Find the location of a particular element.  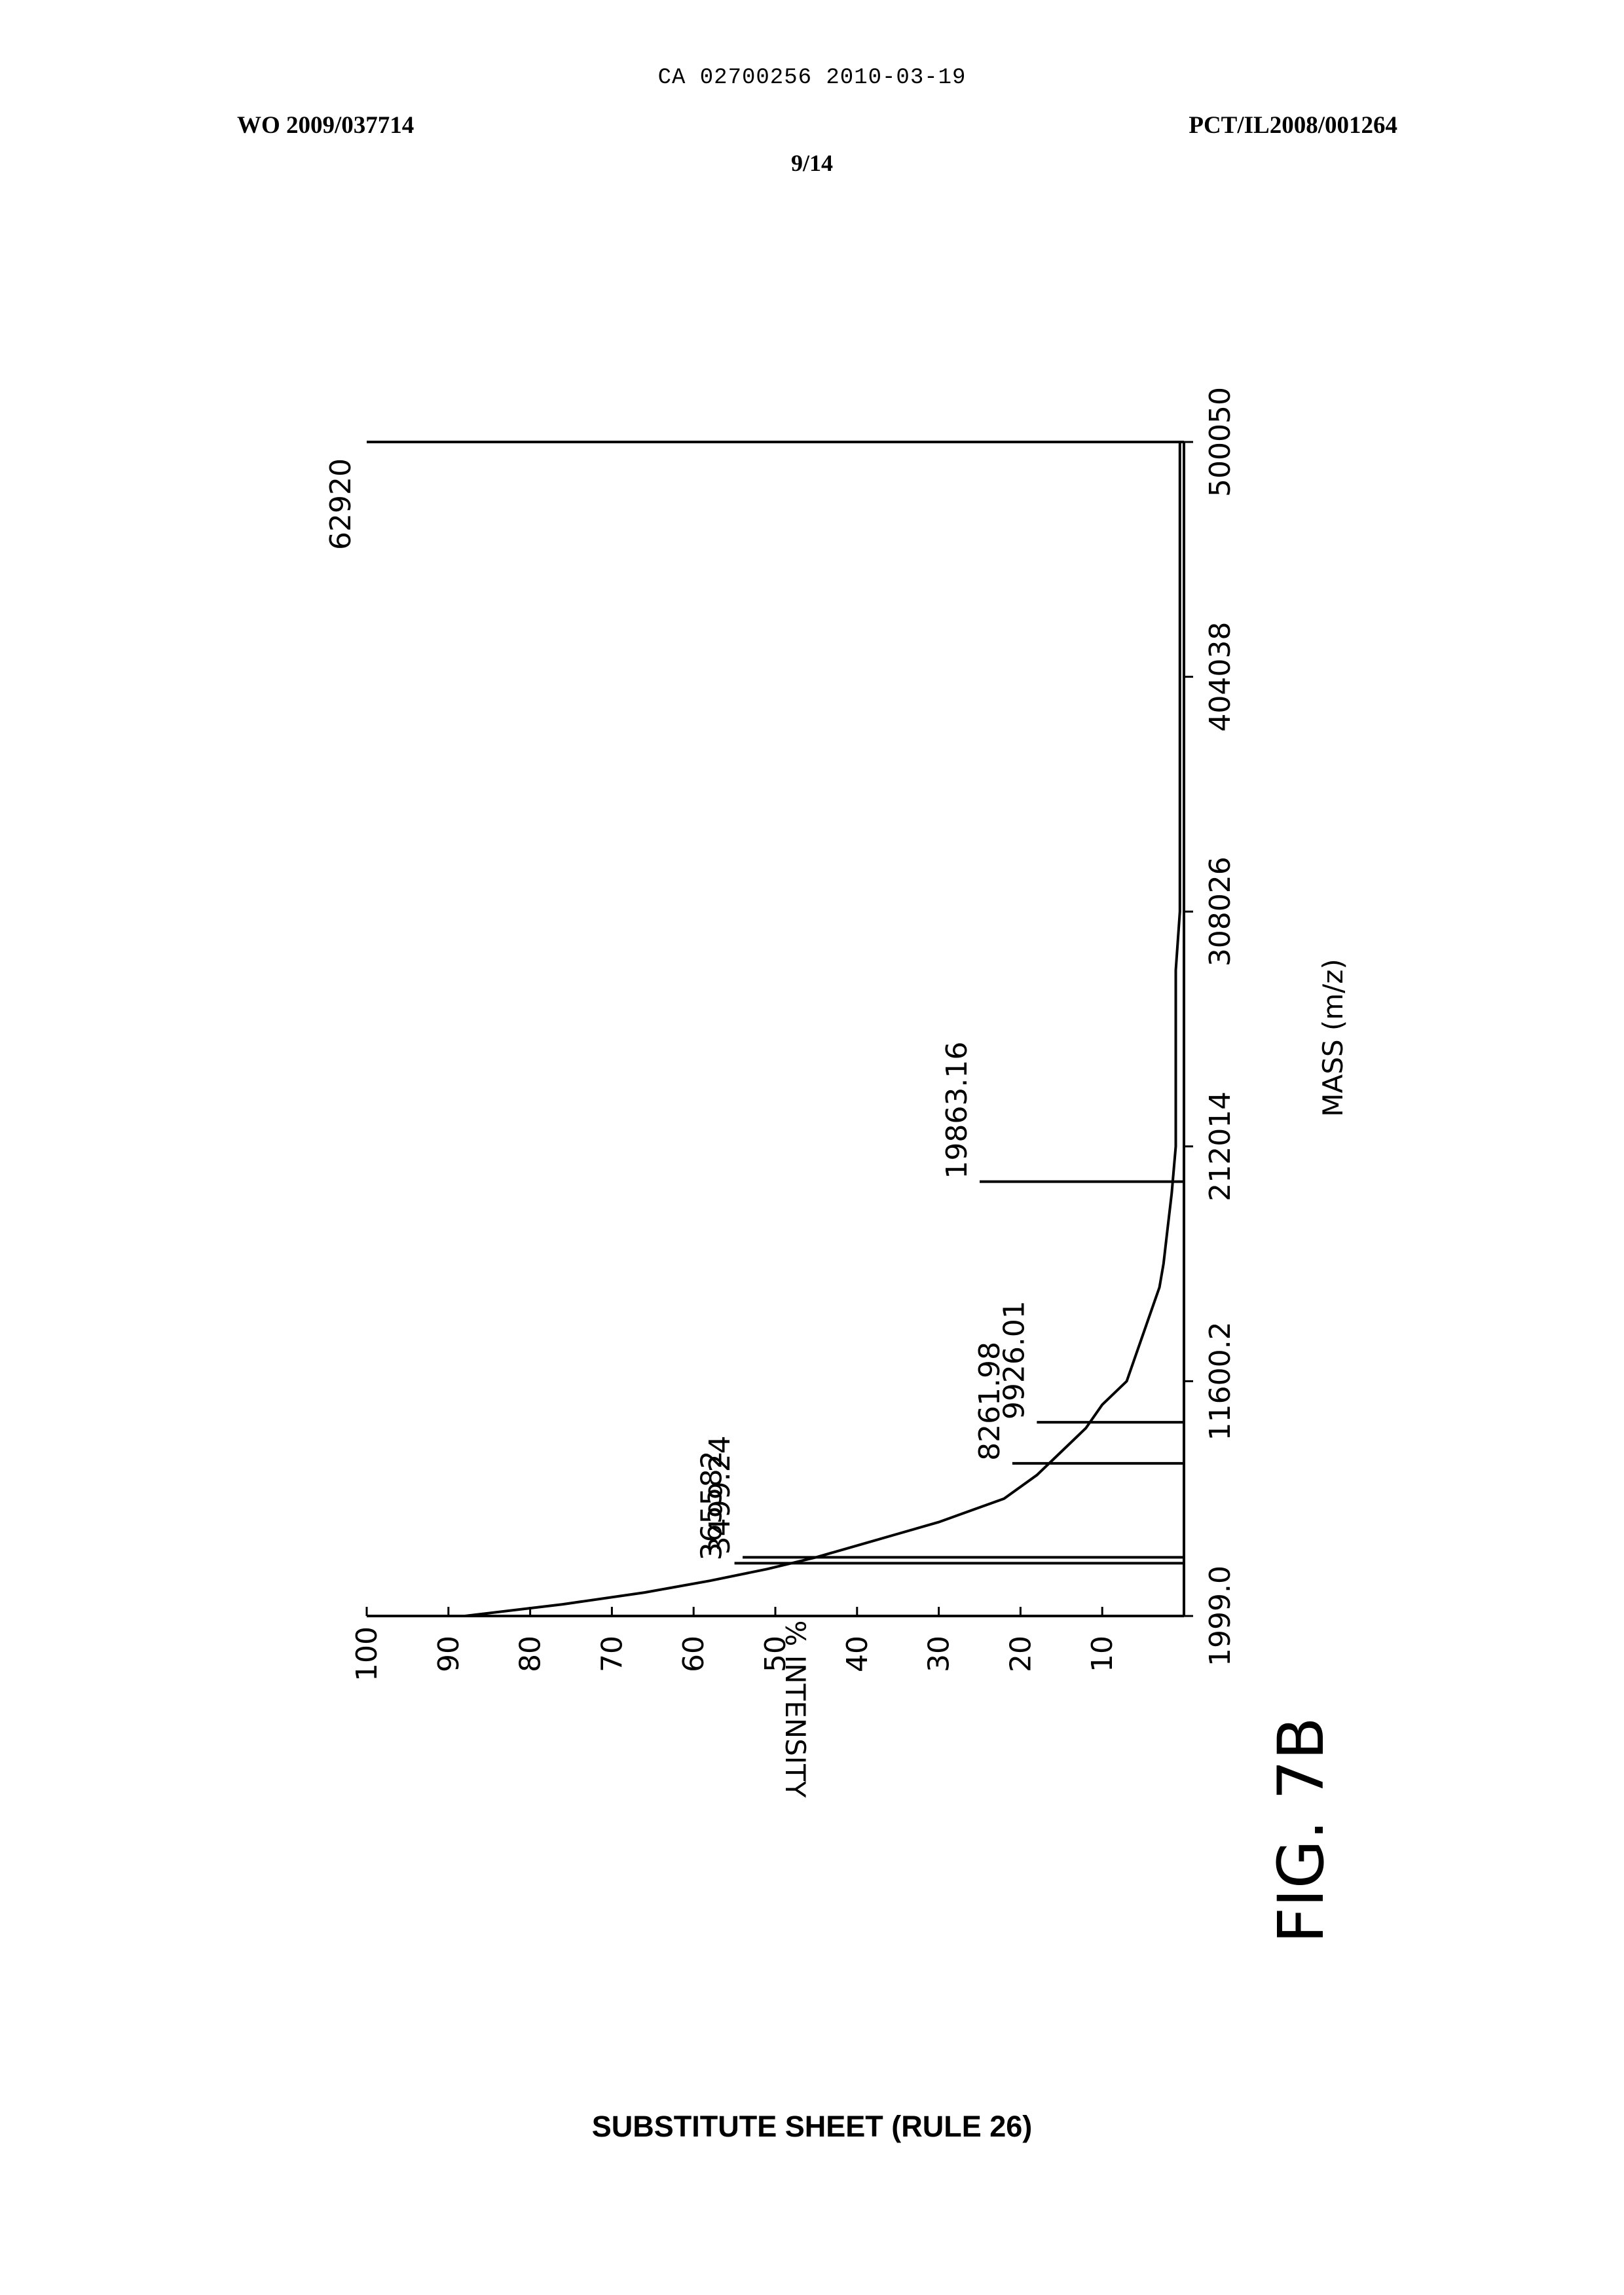

y-tick-label: 80 is located at coordinates (530, 1654).